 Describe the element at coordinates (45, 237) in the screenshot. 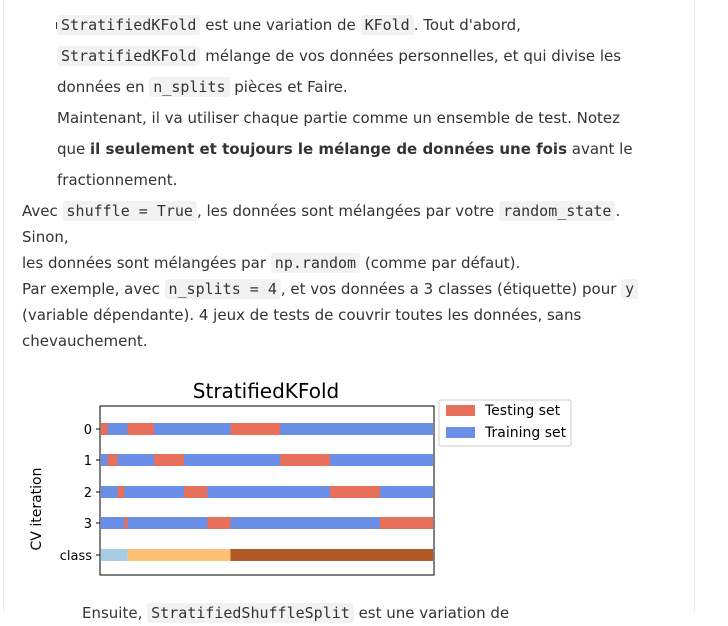

I see `text: Sinon,` at that location.